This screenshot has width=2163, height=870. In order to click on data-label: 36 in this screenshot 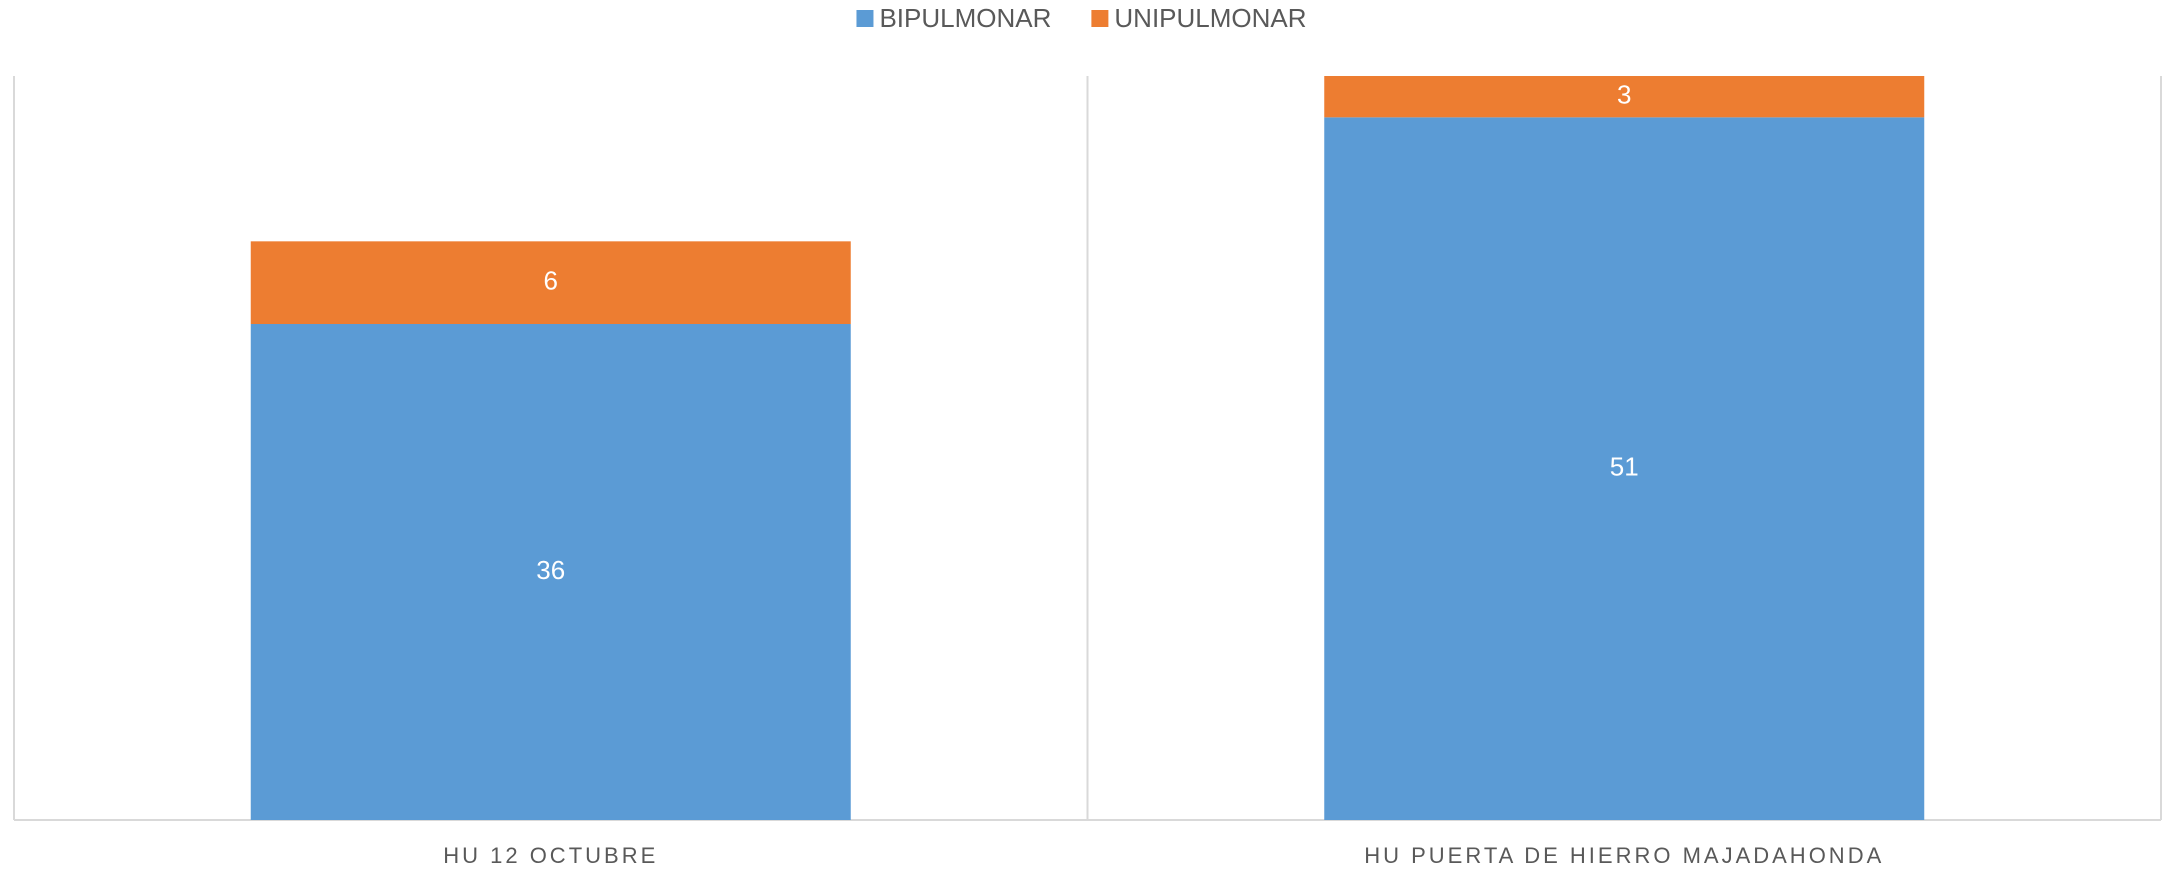, I will do `click(550, 570)`.